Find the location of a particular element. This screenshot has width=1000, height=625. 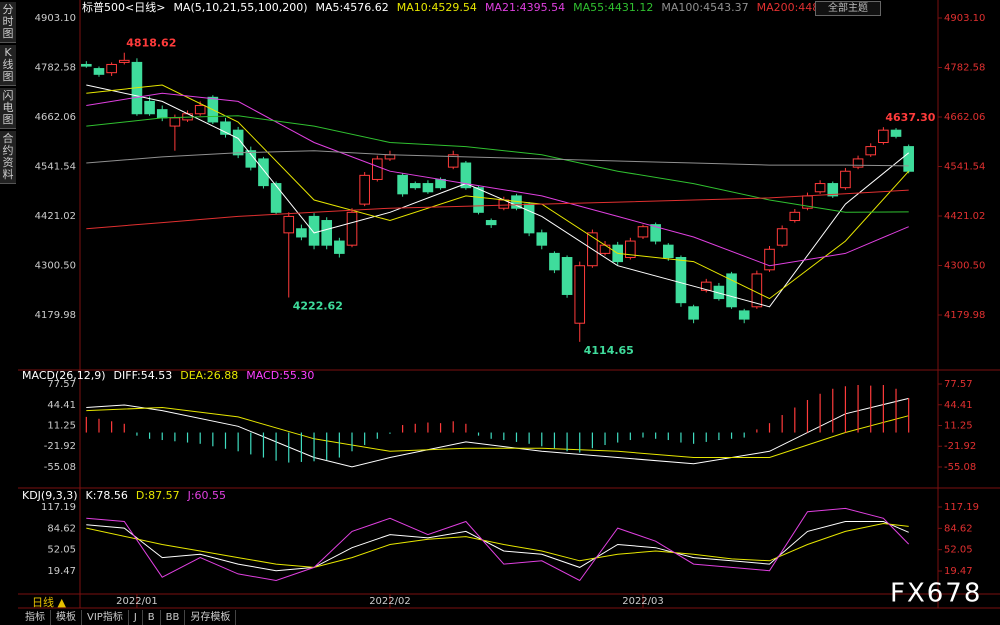

header-text: K:78.56 is located at coordinates (107, 495).